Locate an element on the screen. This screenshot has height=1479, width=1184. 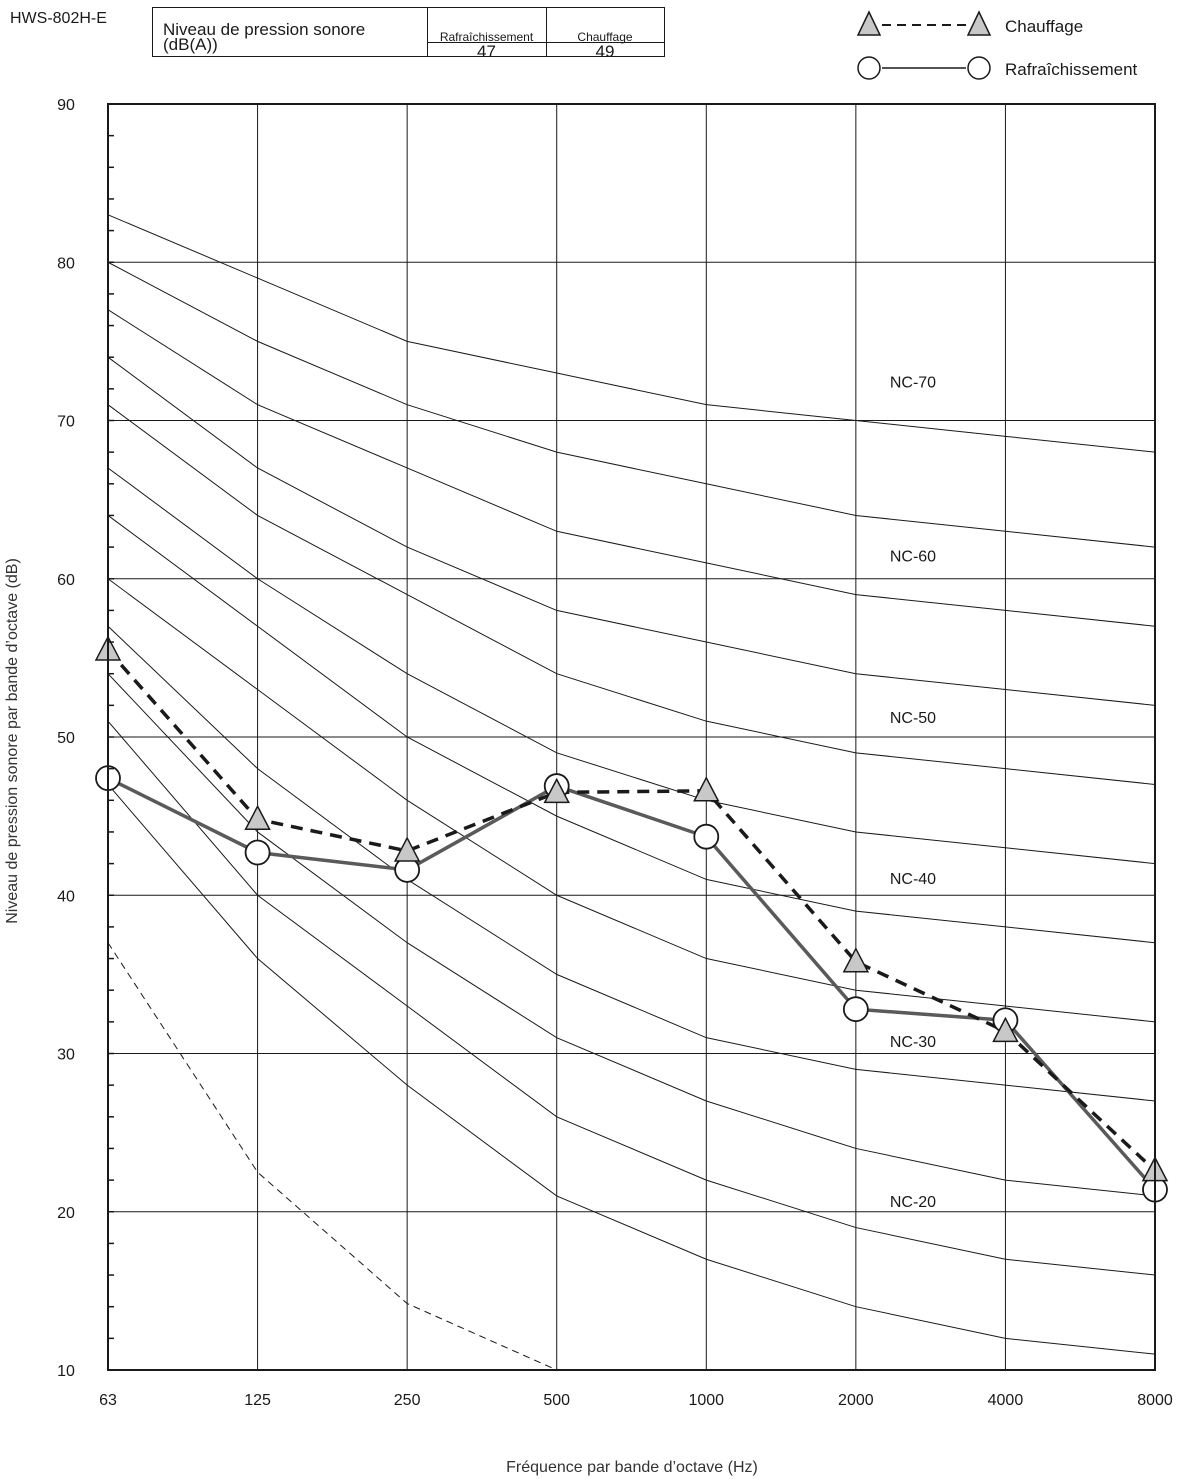
y-tick-label: 20 is located at coordinates (66, 1213).